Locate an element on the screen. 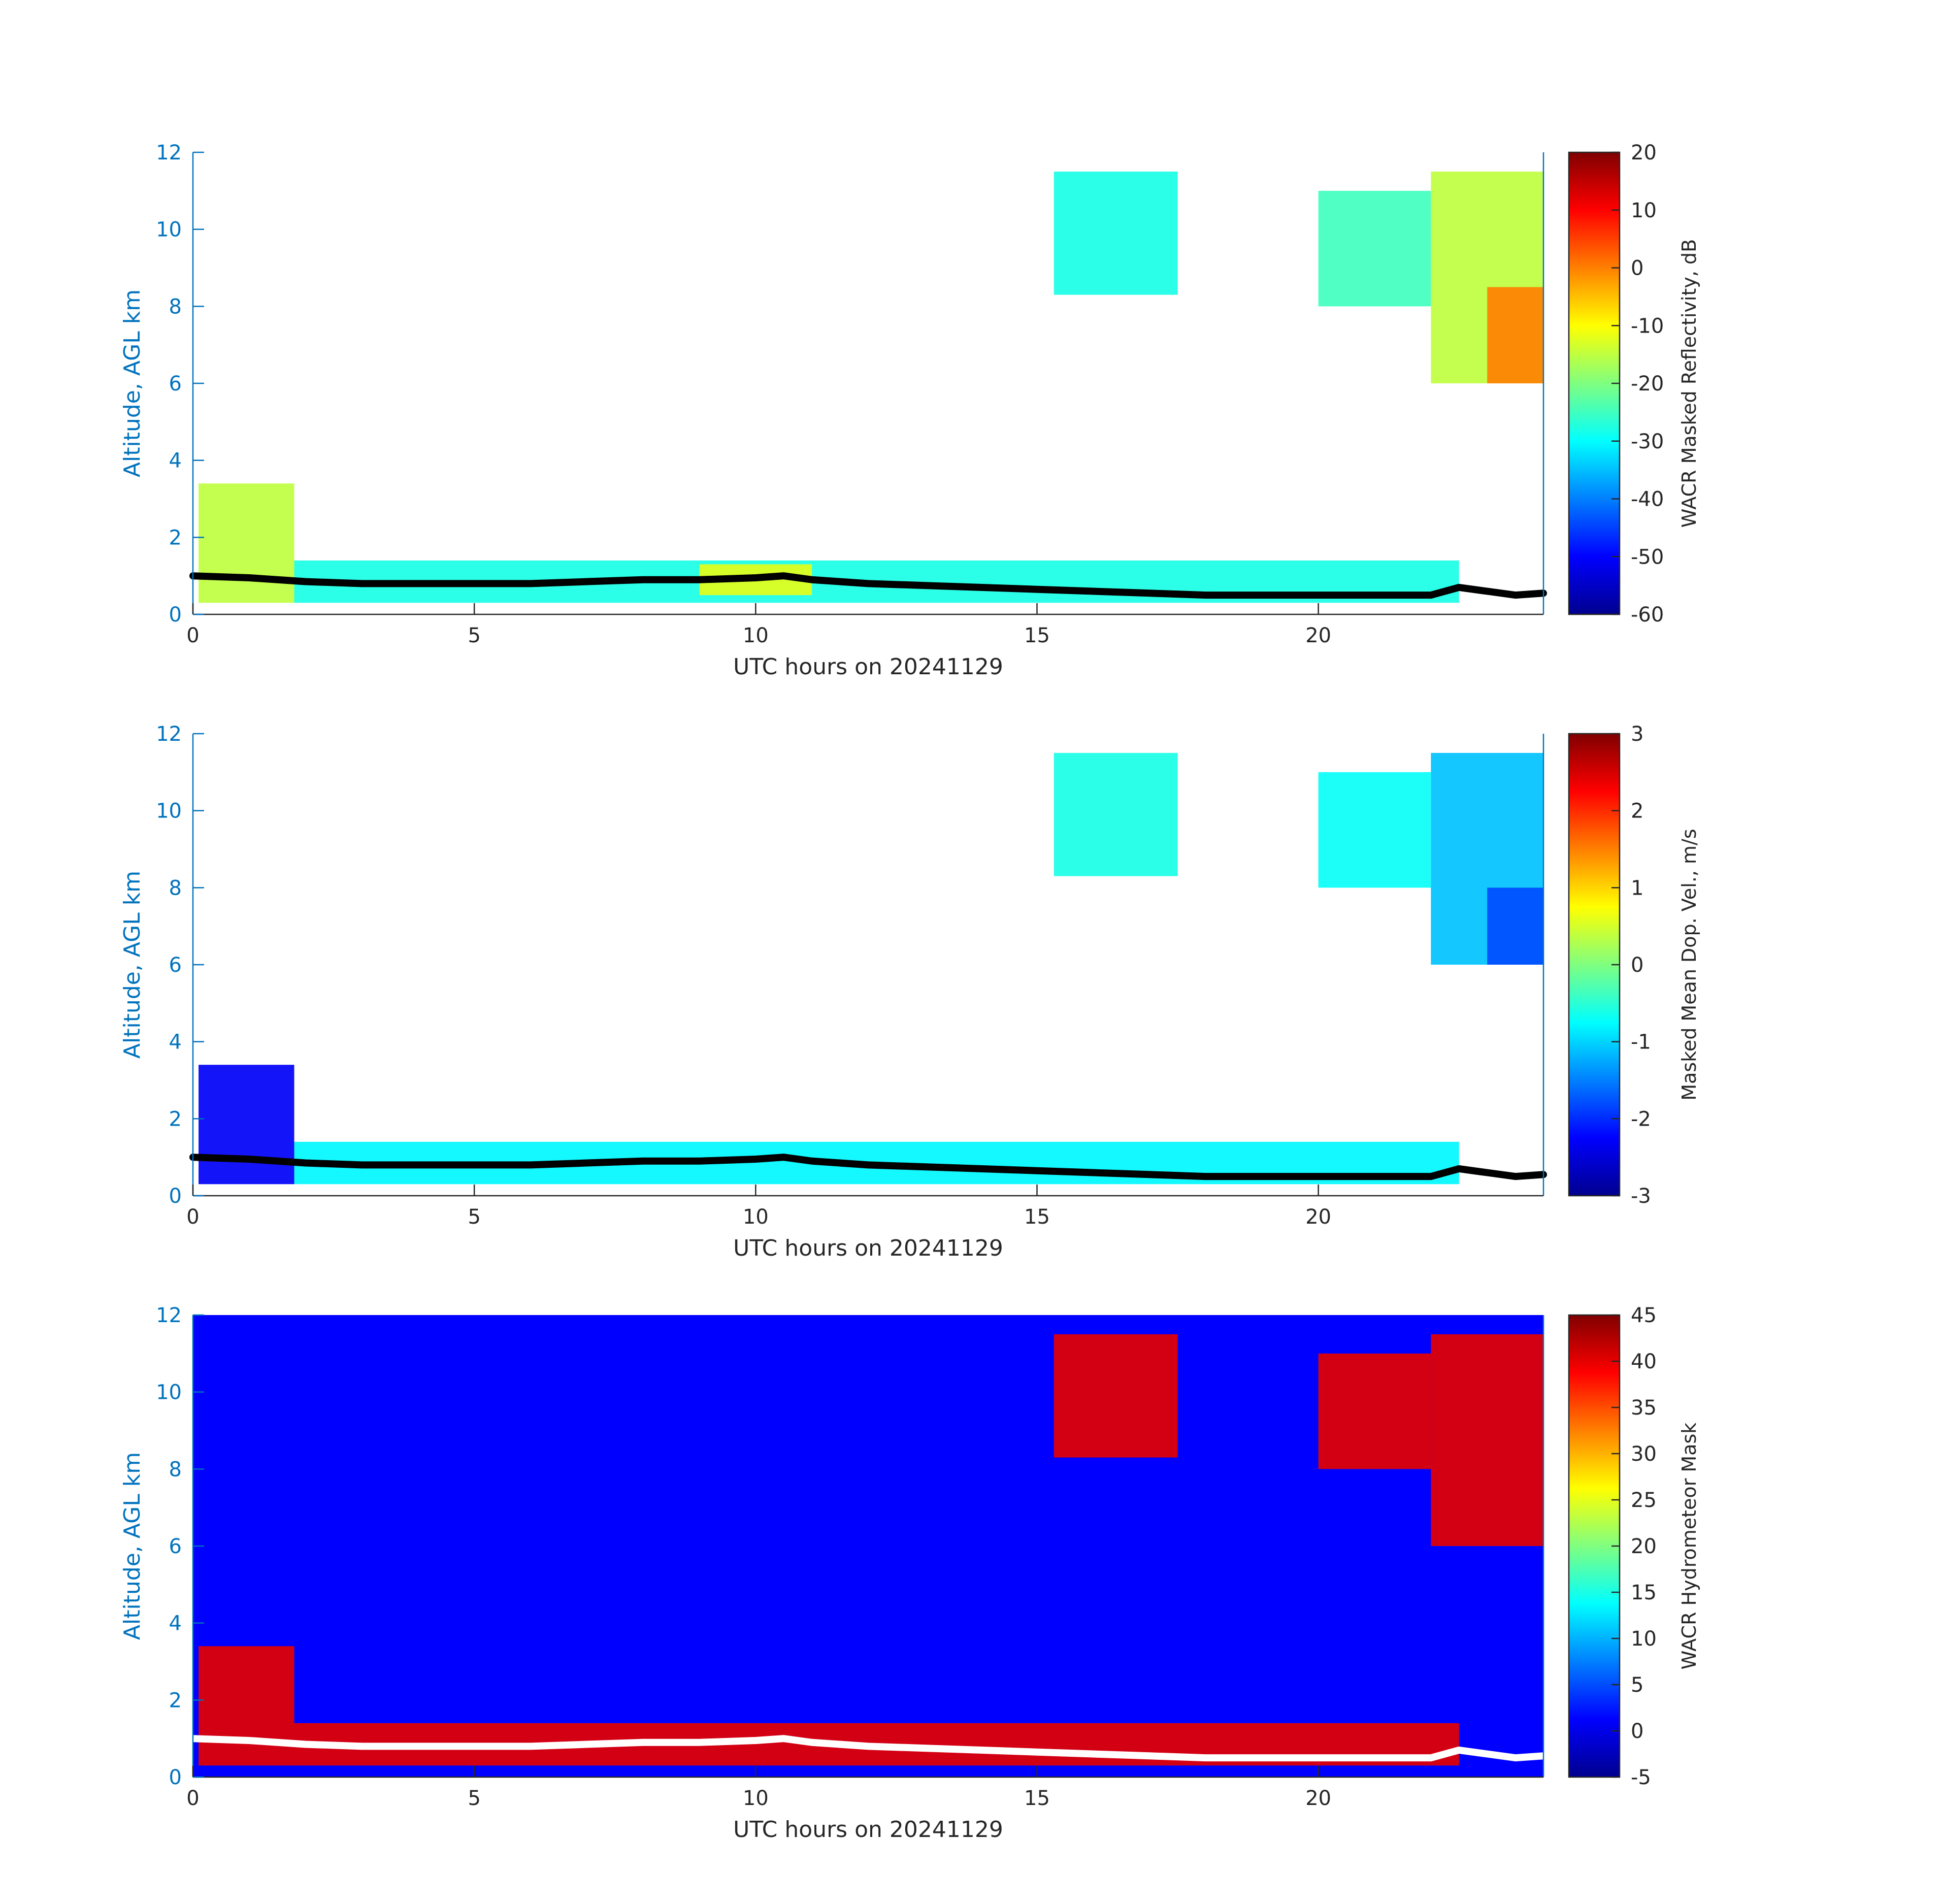 Image resolution: width=1942 pixels, height=1904 pixels. colorbar-tick-label: -60 is located at coordinates (1647, 615).